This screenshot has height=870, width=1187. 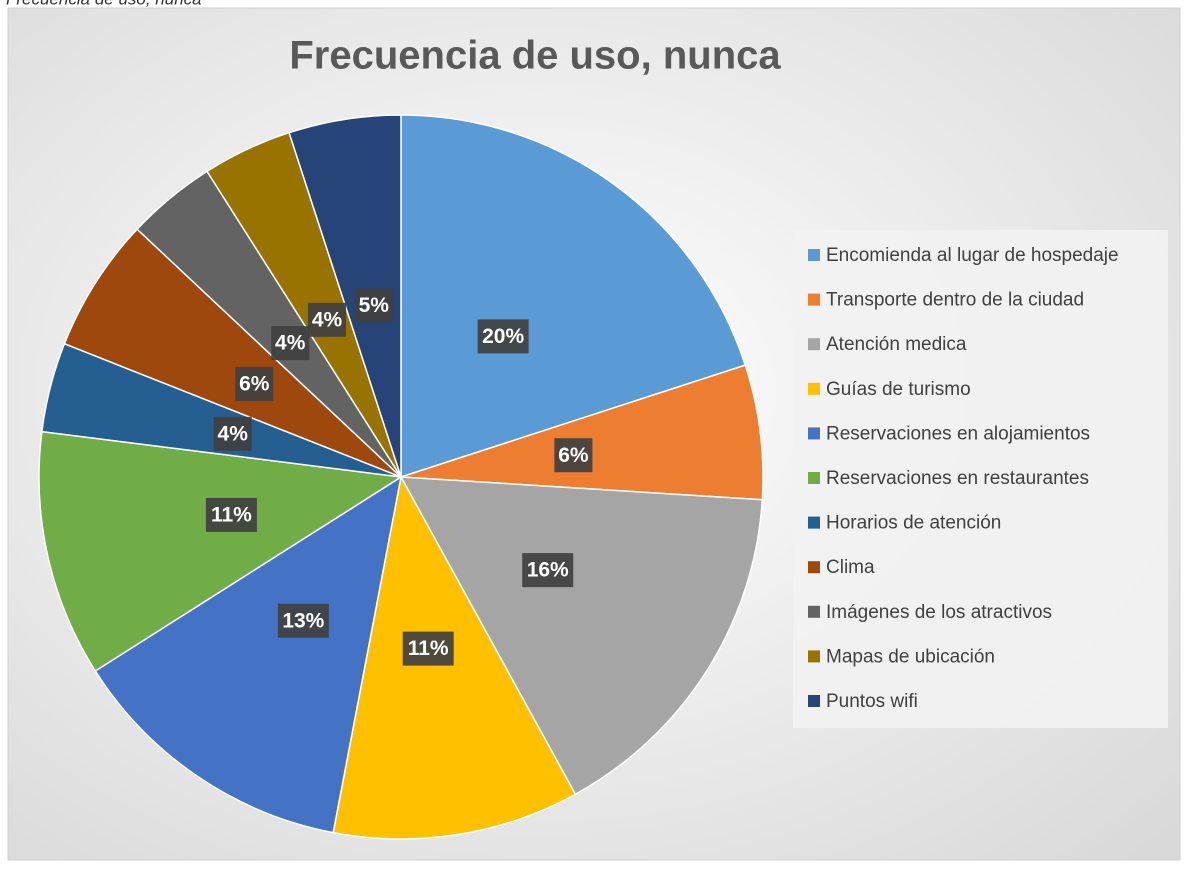 What do you see at coordinates (104, 4) in the screenshot?
I see `caption: Frecuencia de uso, nunca` at bounding box center [104, 4].